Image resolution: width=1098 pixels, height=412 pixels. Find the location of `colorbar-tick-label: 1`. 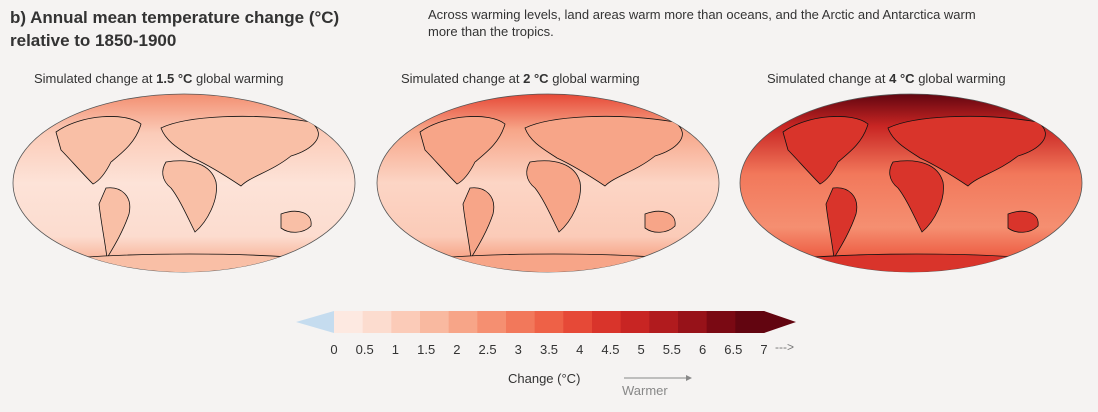

colorbar-tick-label: 1 is located at coordinates (395, 349).